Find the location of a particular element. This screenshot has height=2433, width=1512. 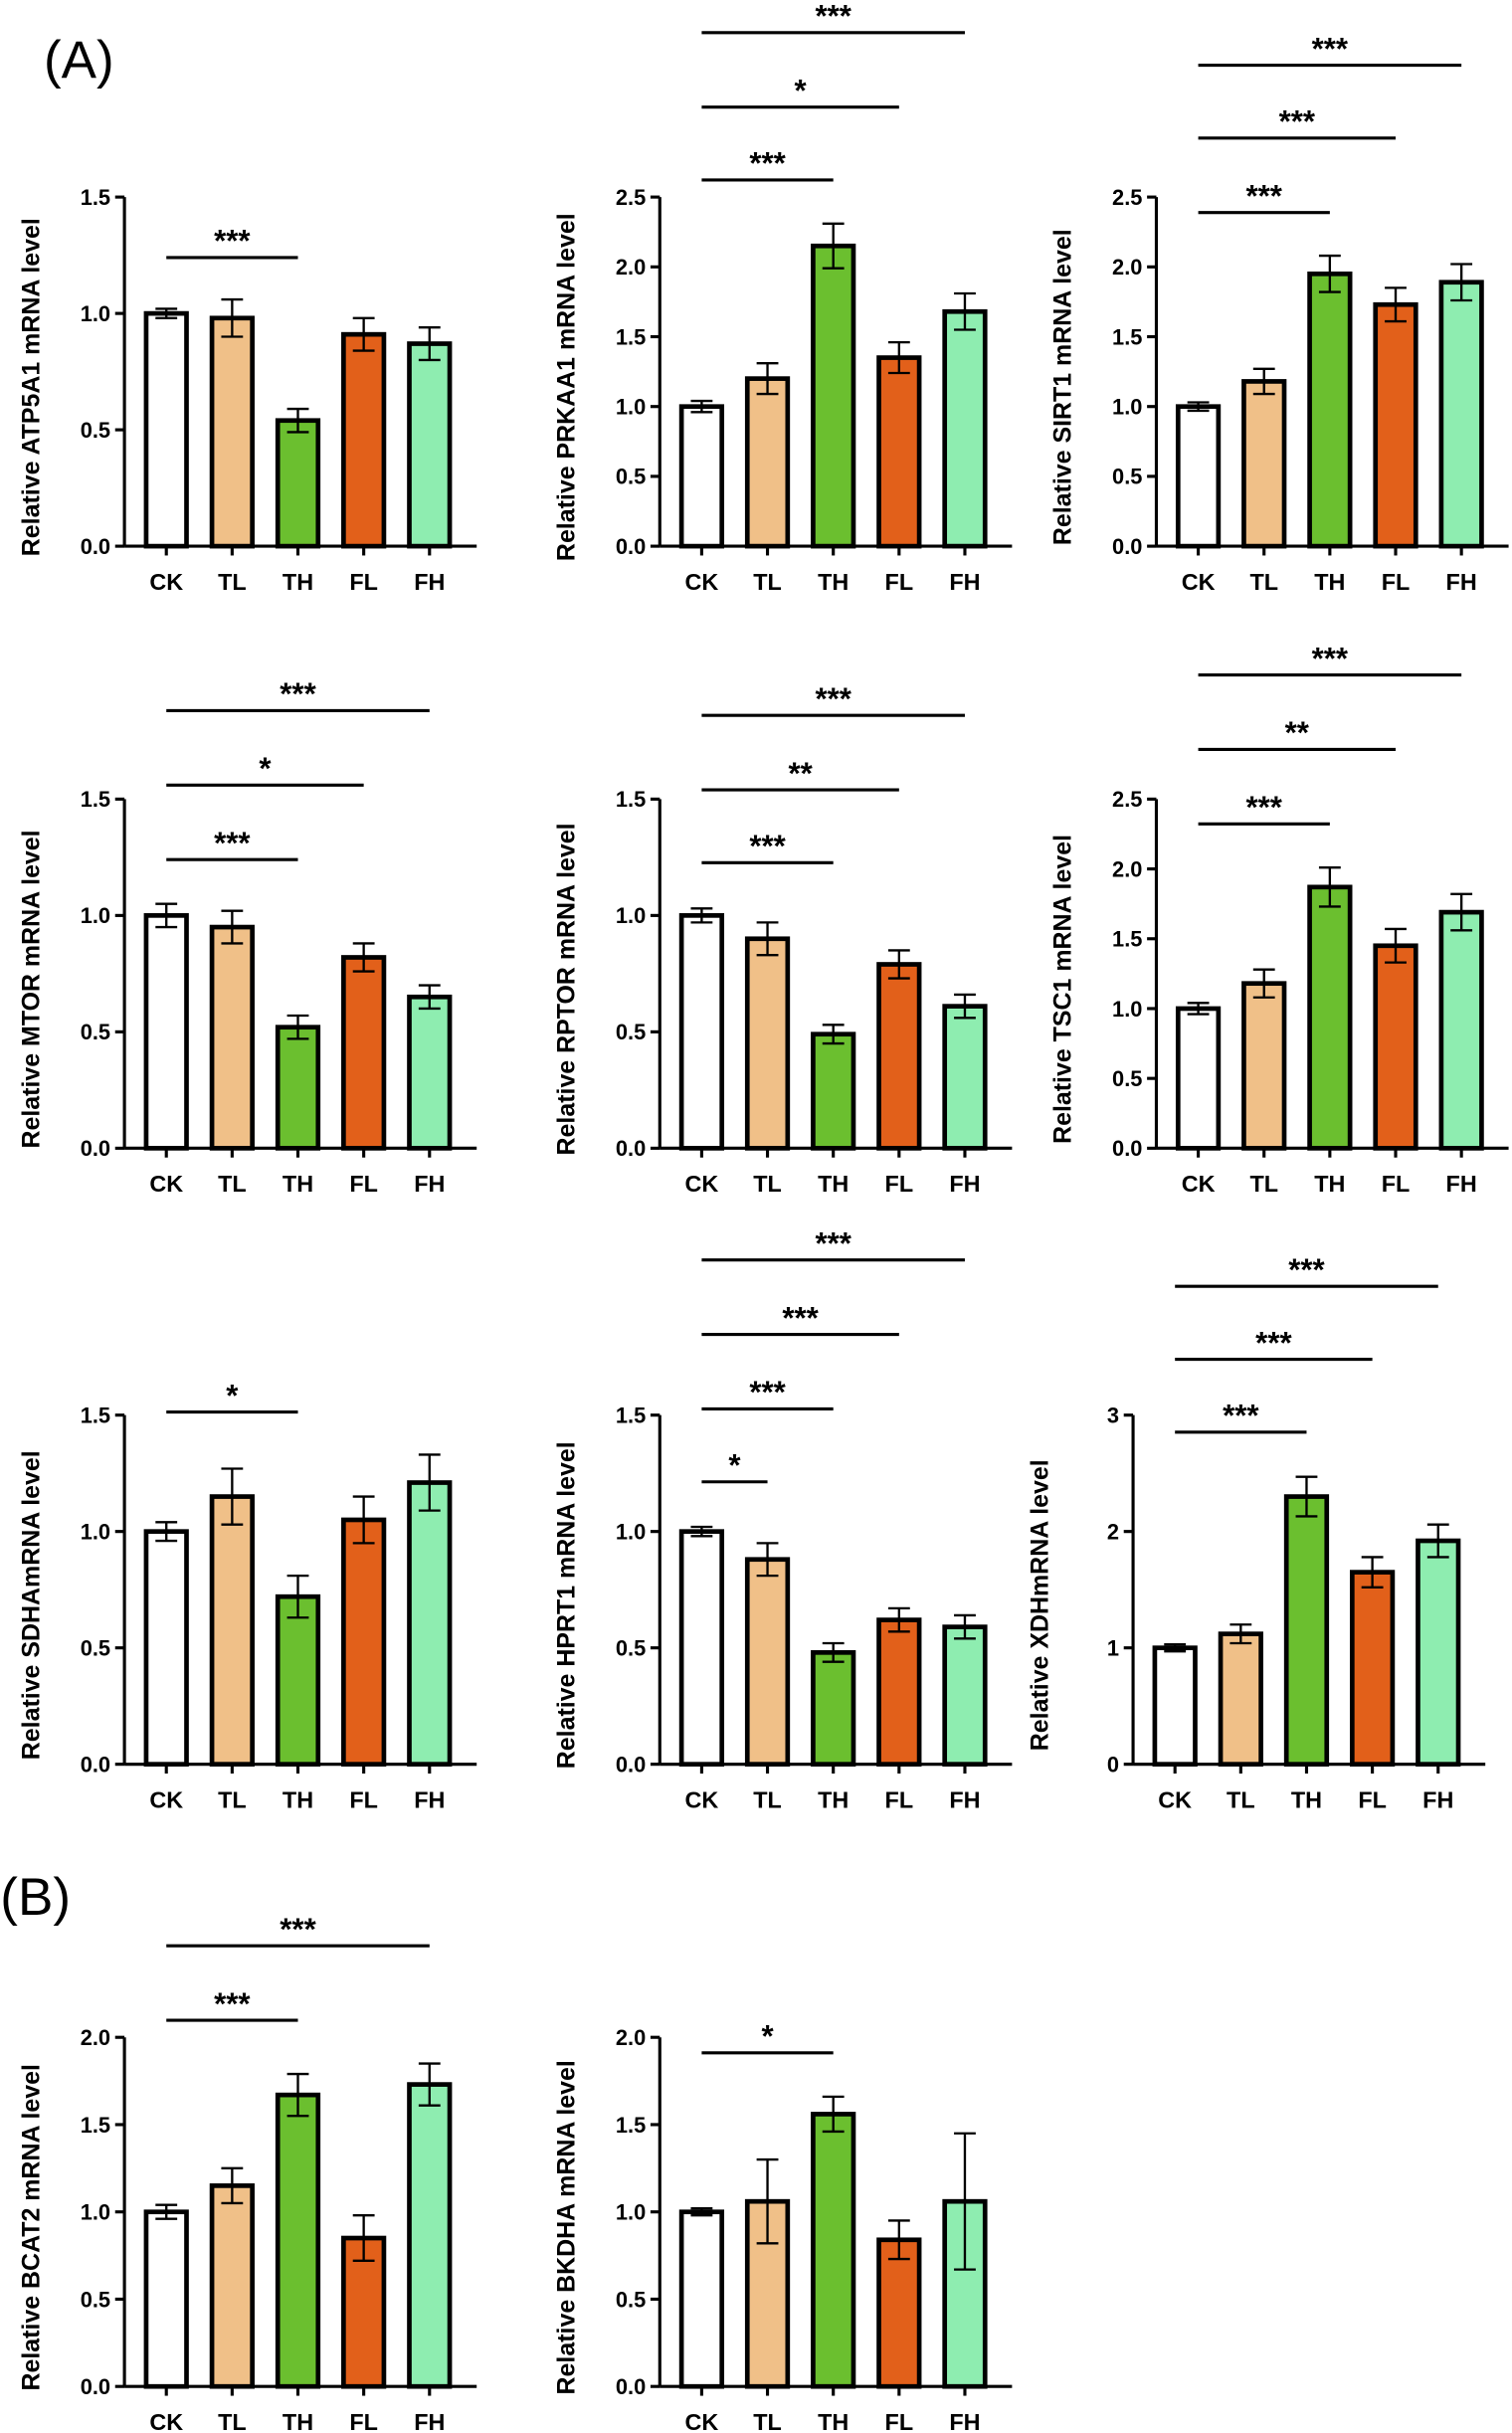

y-axis-label: Relative HPRT1 mRNA level is located at coordinates (566, 1605).